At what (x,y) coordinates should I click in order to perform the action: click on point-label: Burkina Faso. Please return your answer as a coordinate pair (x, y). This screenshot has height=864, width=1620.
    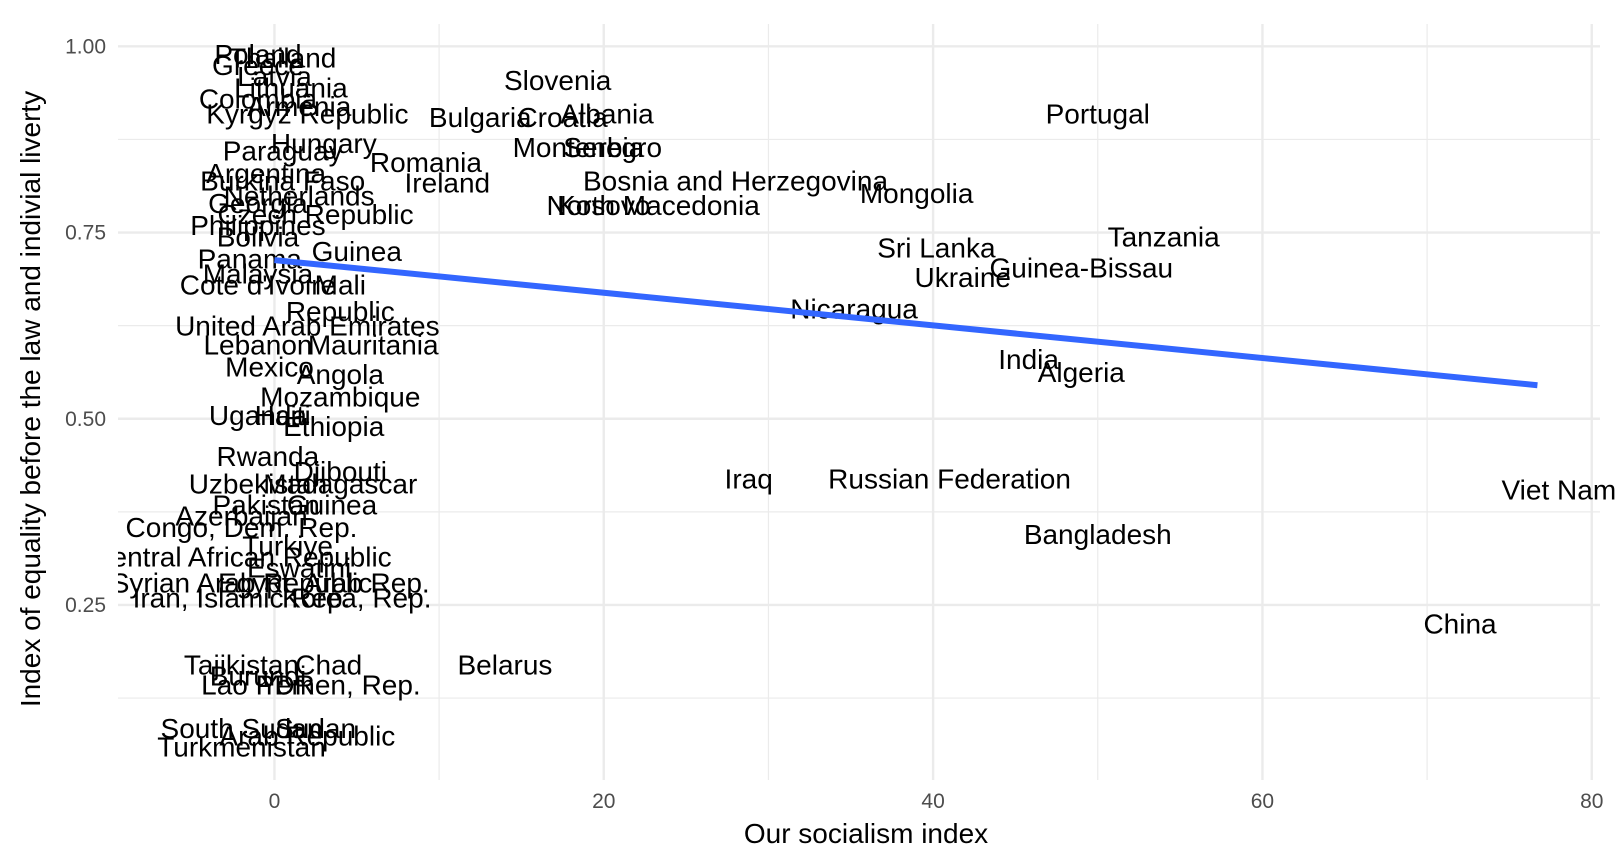
    Looking at the image, I should click on (282, 180).